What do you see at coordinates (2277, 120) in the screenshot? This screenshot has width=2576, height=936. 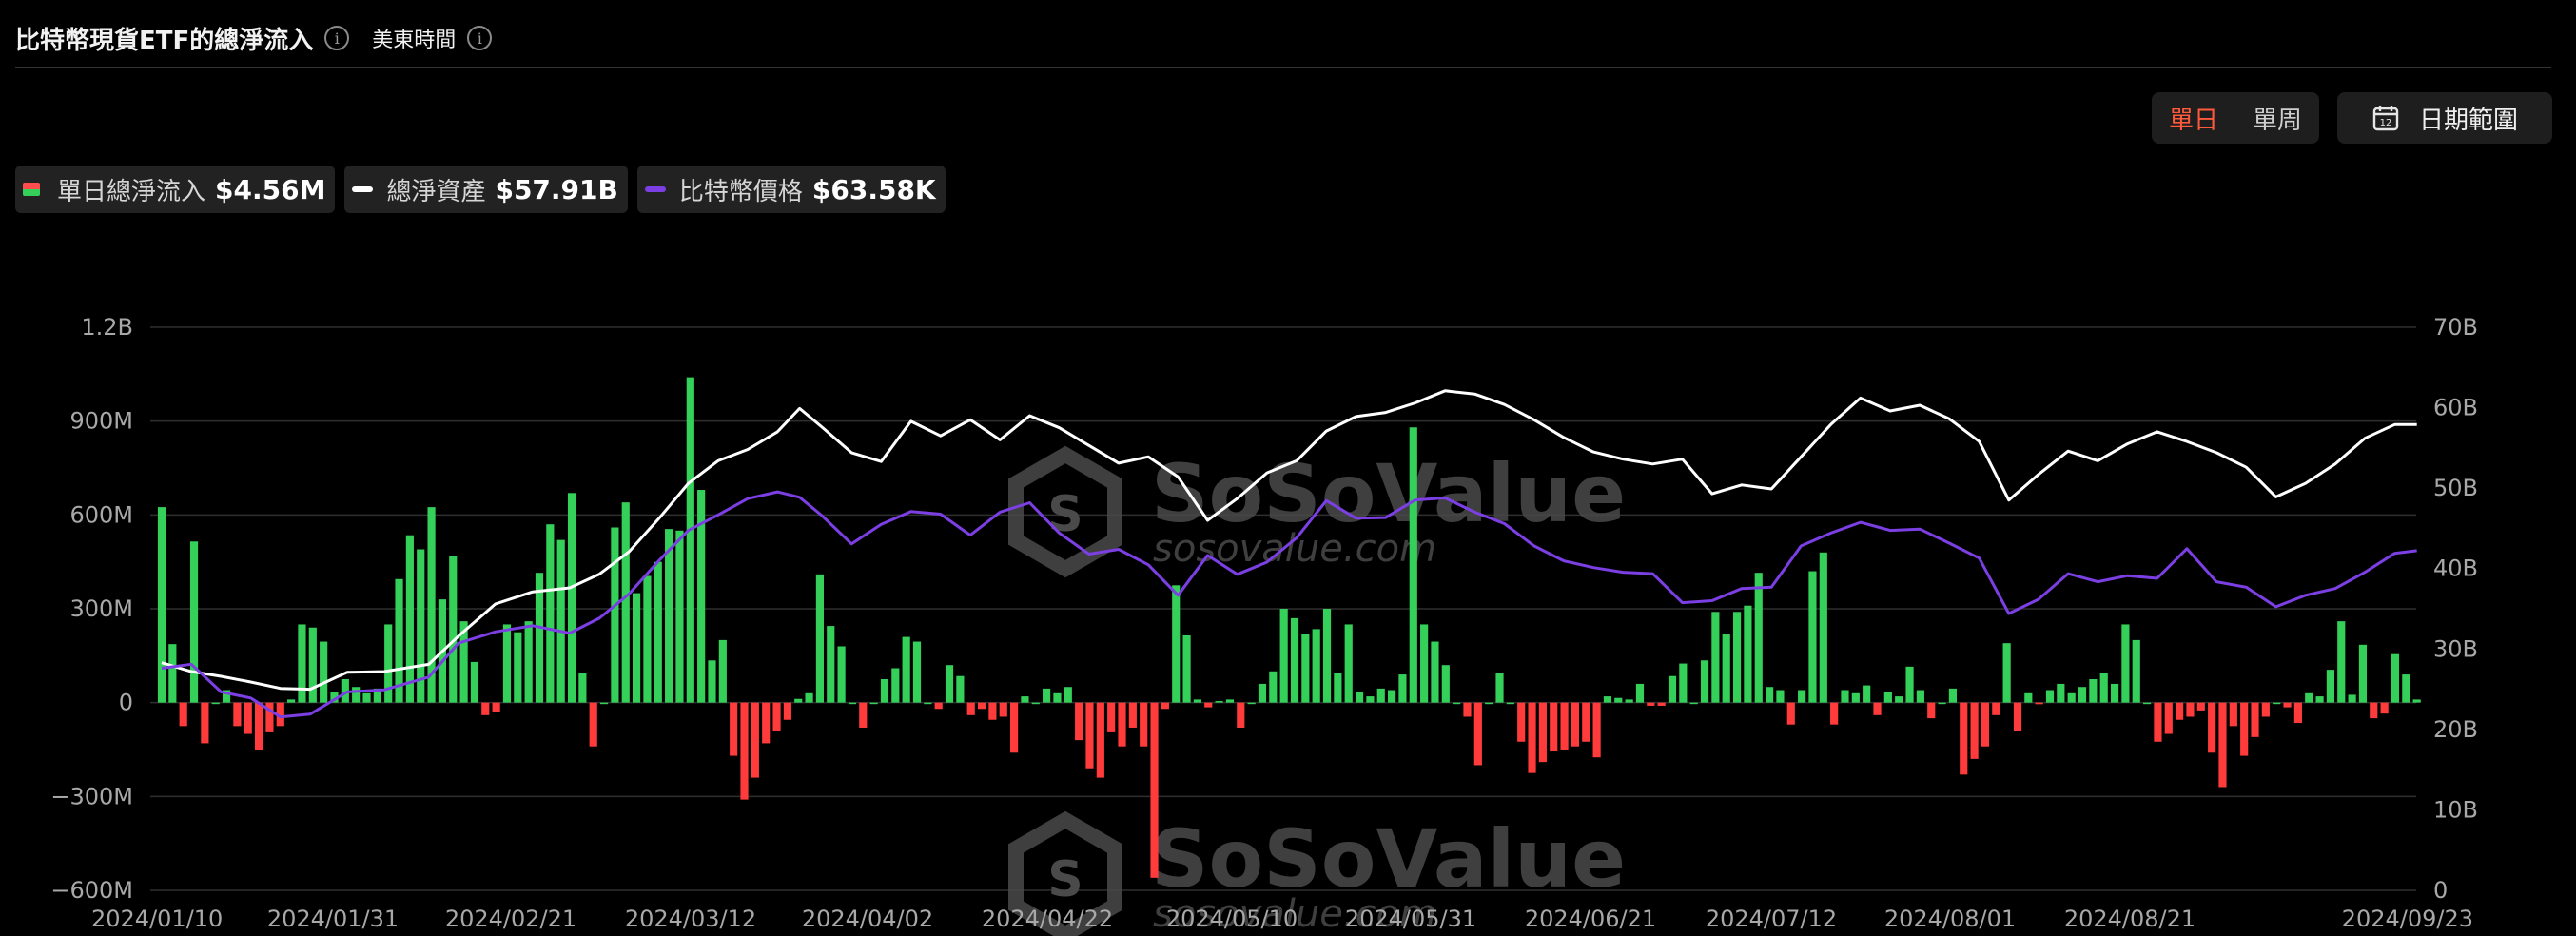 I see `week-toggle-button: 單周` at bounding box center [2277, 120].